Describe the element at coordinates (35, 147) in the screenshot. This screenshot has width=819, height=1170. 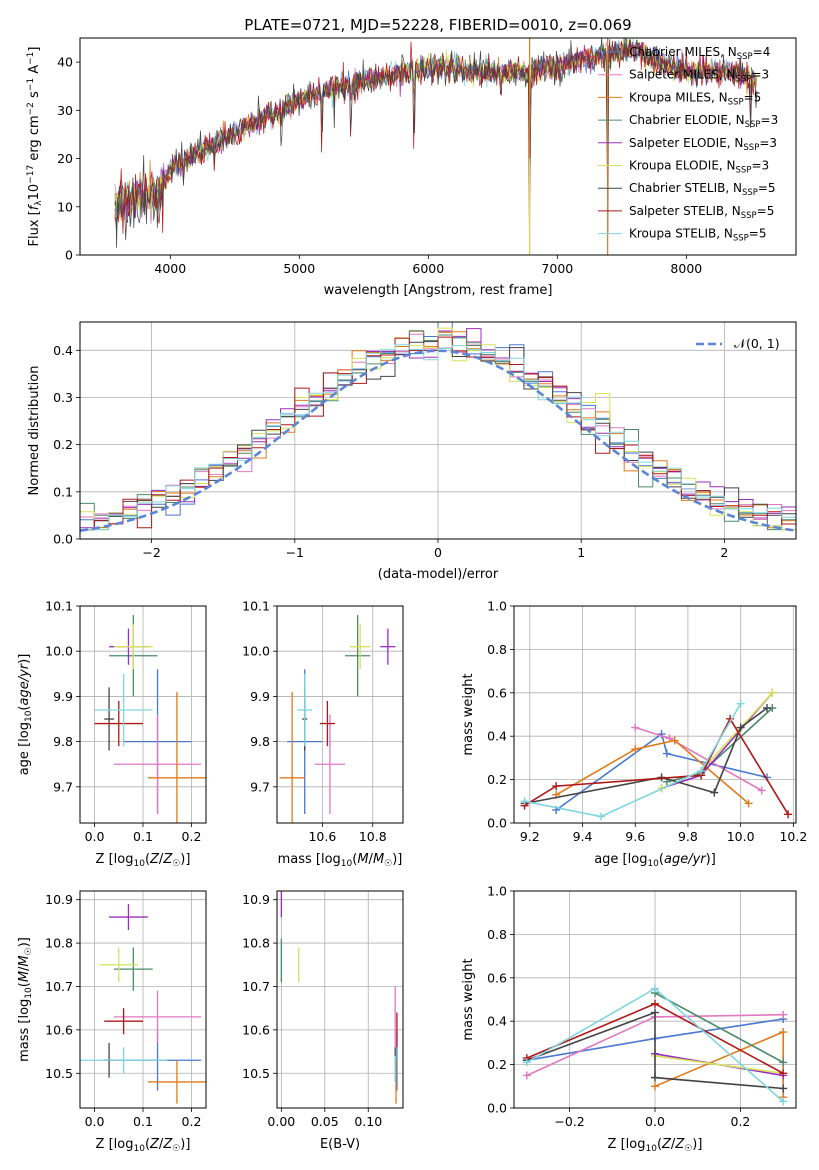
I see `y-axis-label: Flux [fλ10−17 erg cm−2 s−1 A−1]` at that location.